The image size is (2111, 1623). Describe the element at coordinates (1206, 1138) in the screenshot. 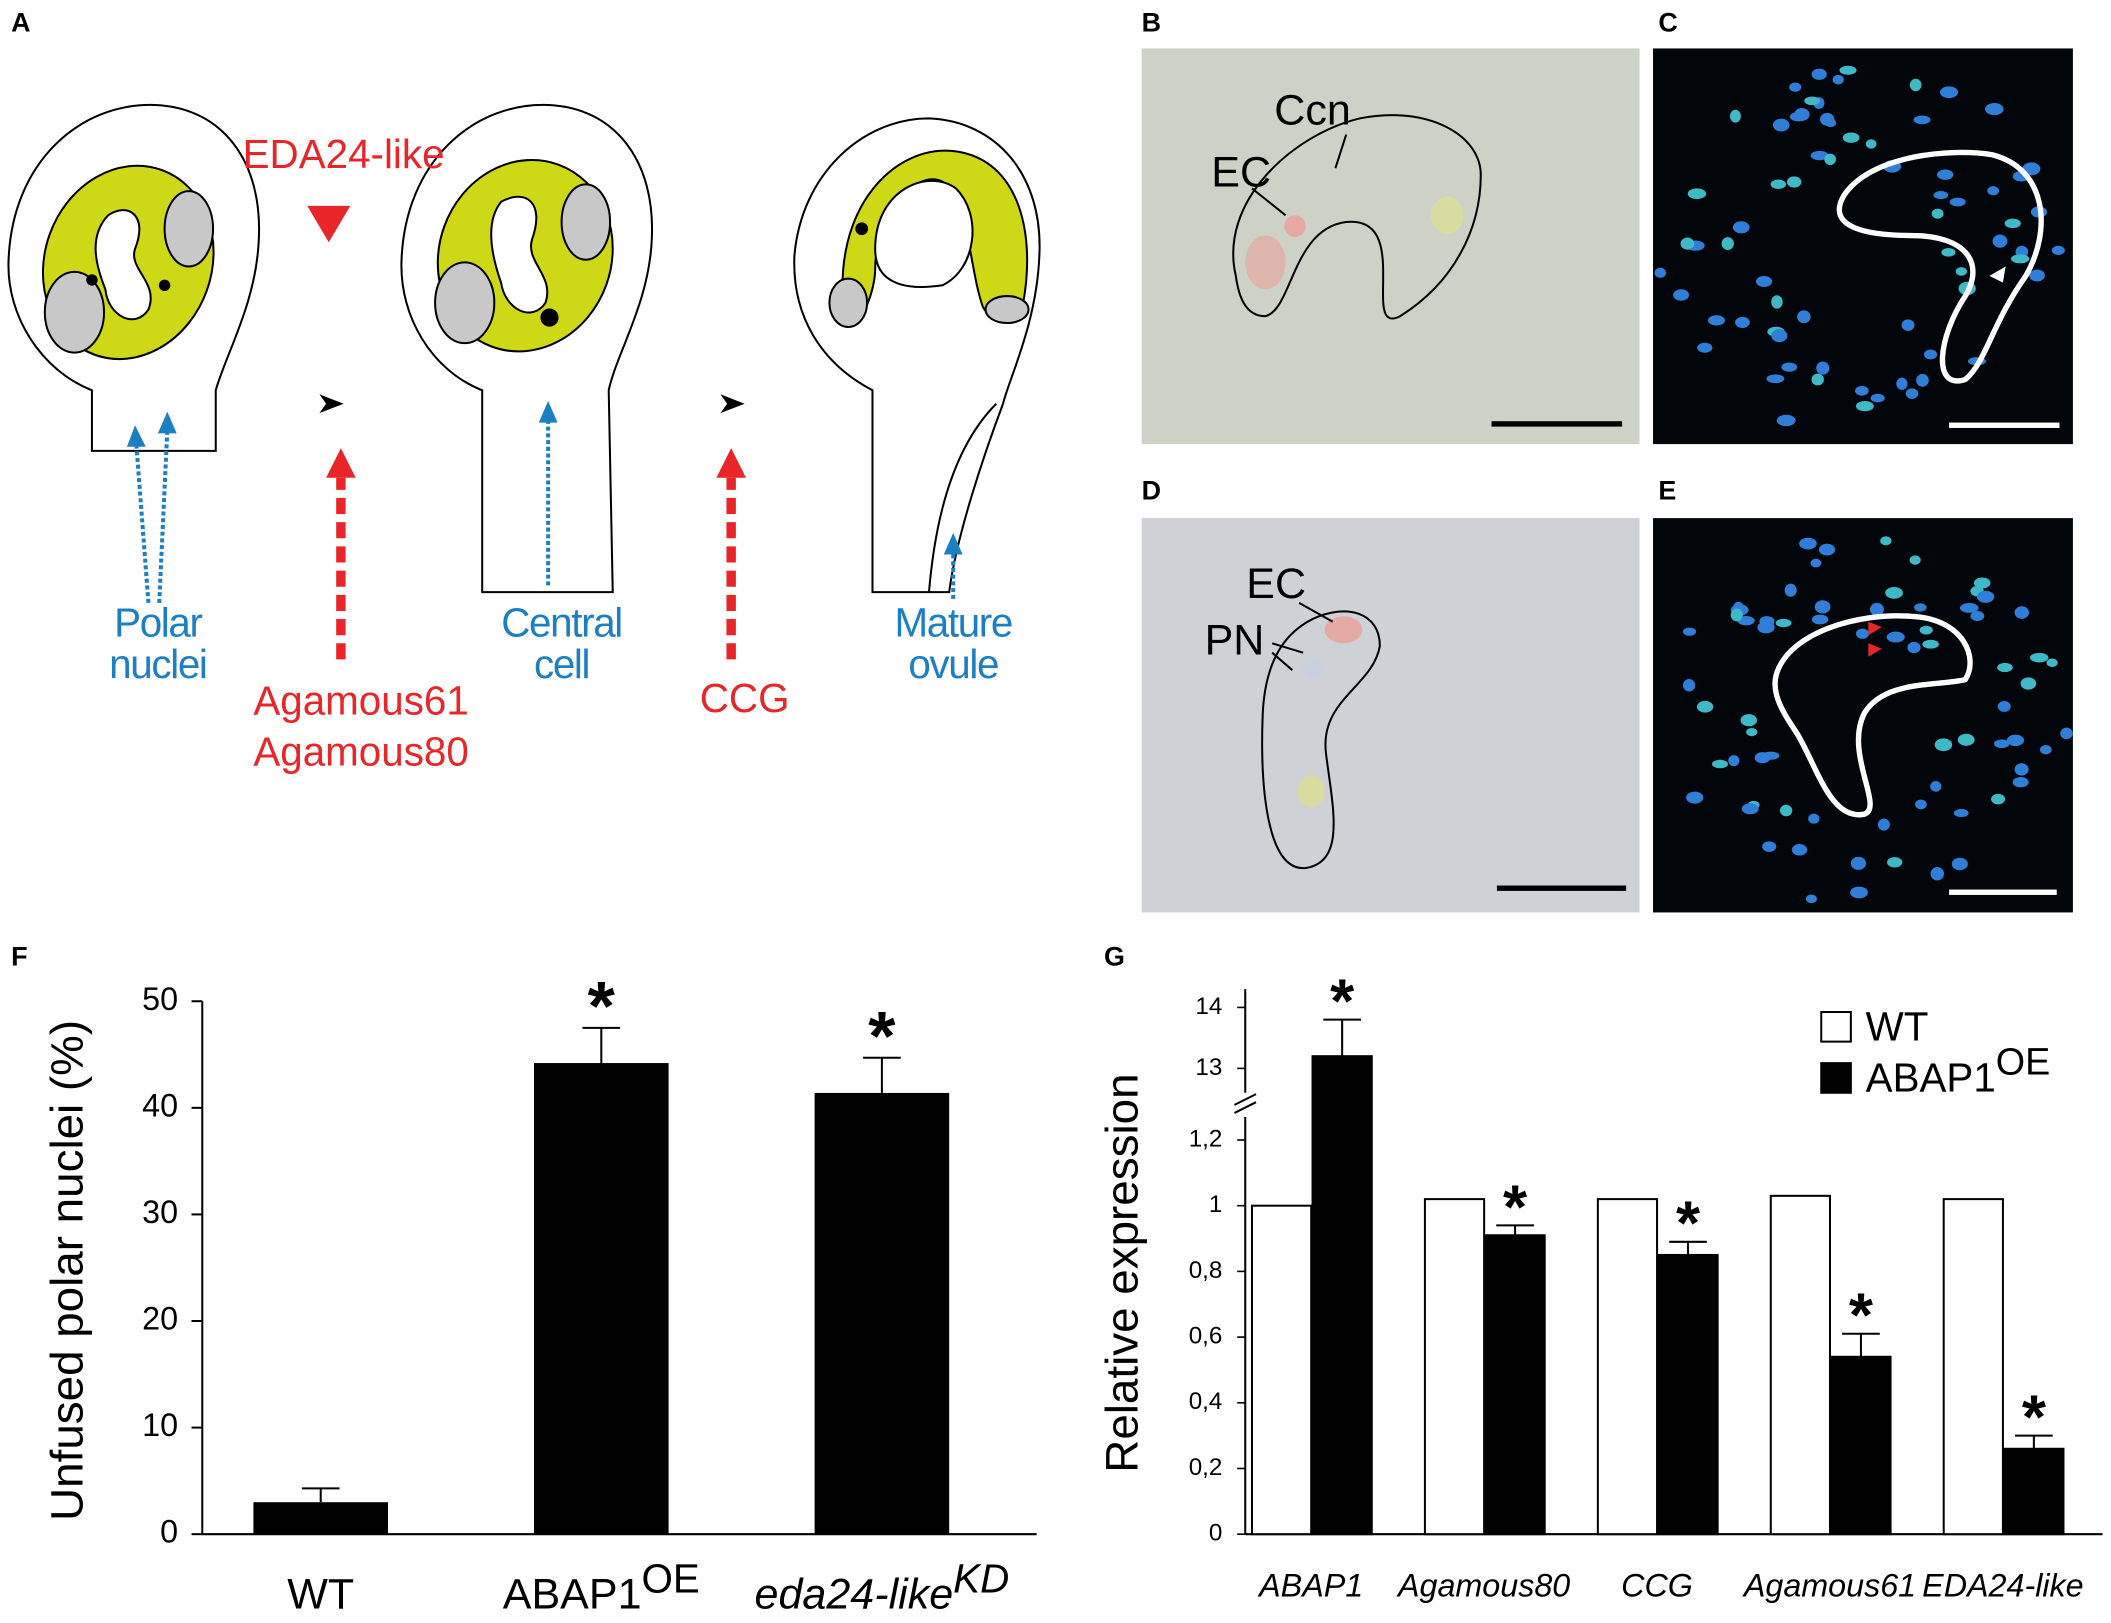

I see `y-tick-label: 1,2` at that location.